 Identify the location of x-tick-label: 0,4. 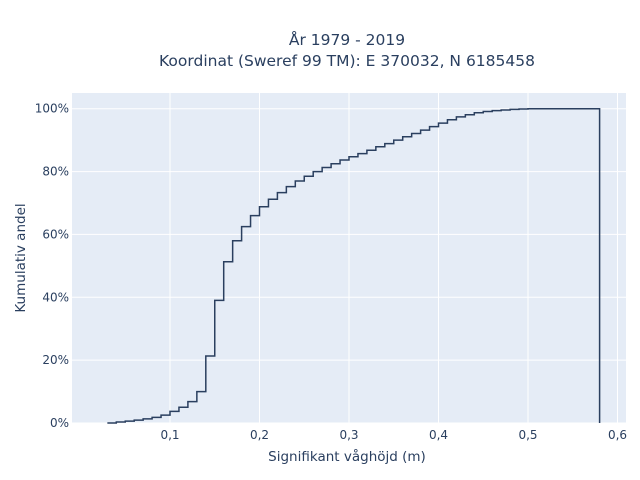
(438, 435).